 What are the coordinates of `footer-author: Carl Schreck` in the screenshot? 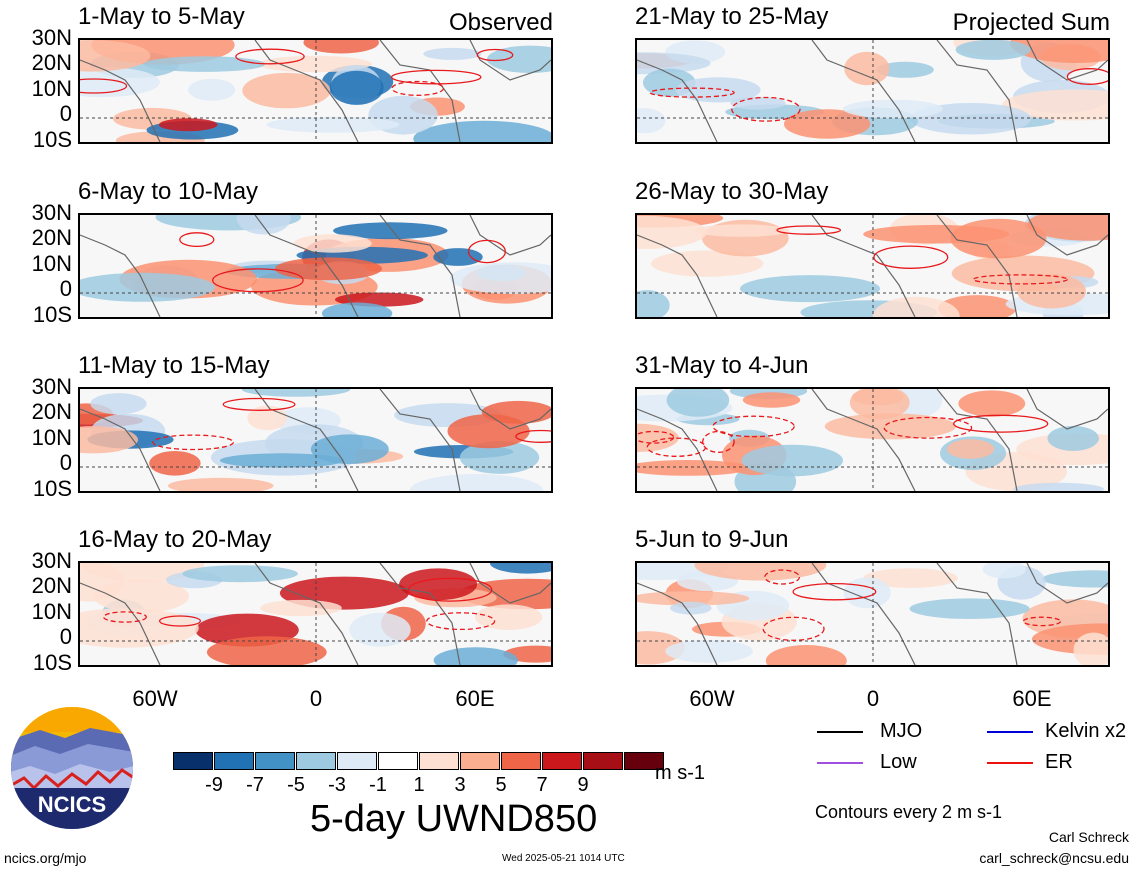 It's located at (1088, 837).